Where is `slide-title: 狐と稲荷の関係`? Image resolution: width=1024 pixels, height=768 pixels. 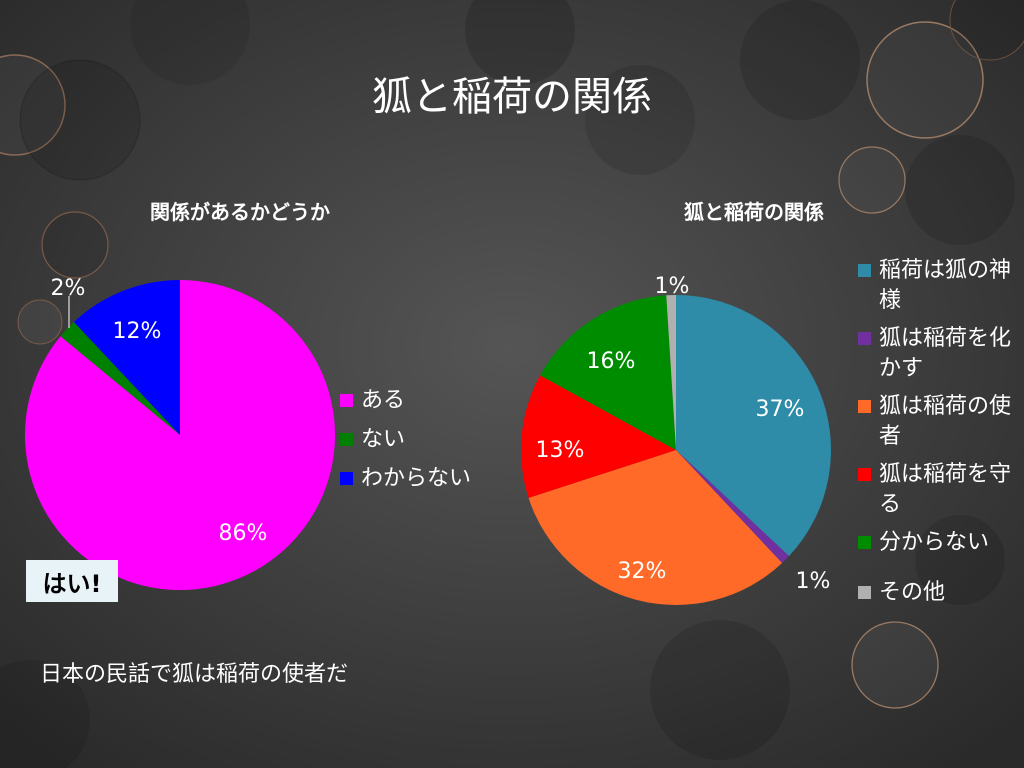
slide-title: 狐と稲荷の関係 is located at coordinates (512, 97).